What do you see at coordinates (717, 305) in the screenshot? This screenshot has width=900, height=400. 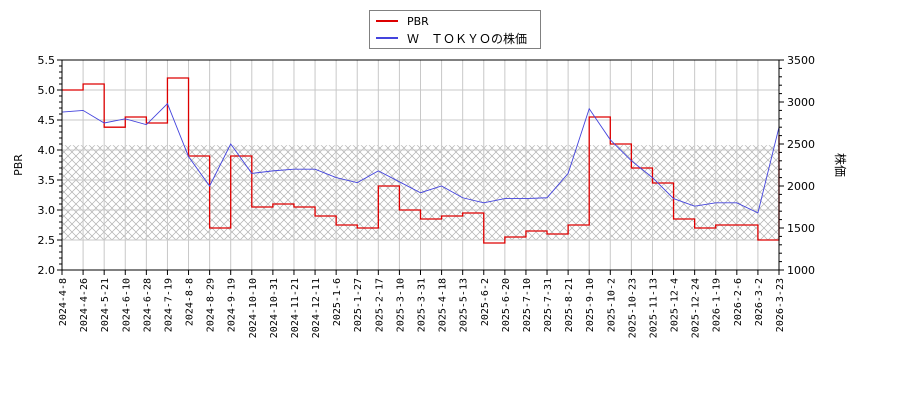 I see `svg-text: 2026-1-19` at bounding box center [717, 305].